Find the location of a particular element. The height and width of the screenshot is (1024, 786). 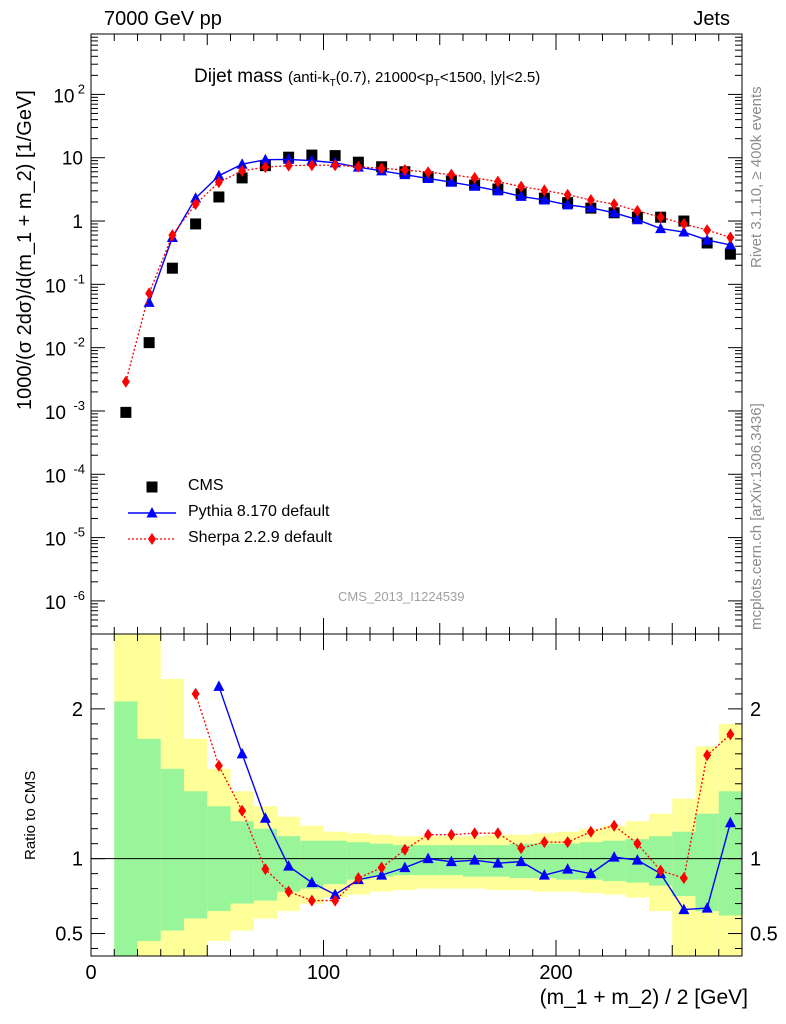

y-tick-label-ratio: 0.5 is located at coordinates (69, 935).